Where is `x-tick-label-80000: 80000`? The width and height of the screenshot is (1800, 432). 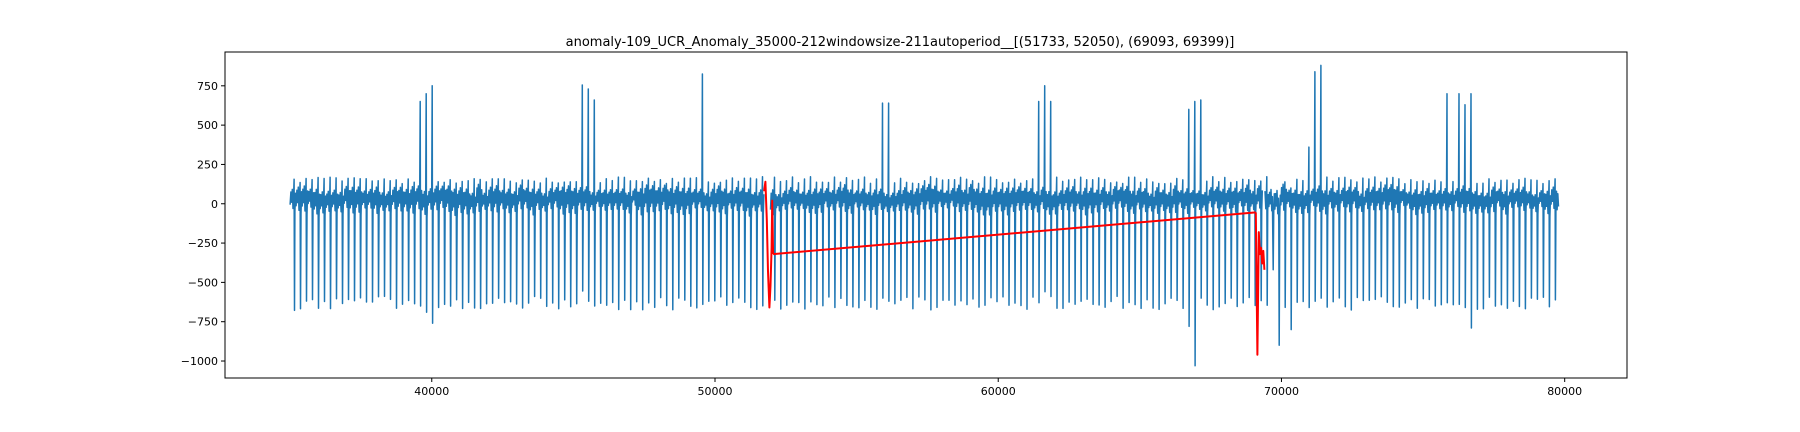 x-tick-label-80000: 80000 is located at coordinates (1564, 391).